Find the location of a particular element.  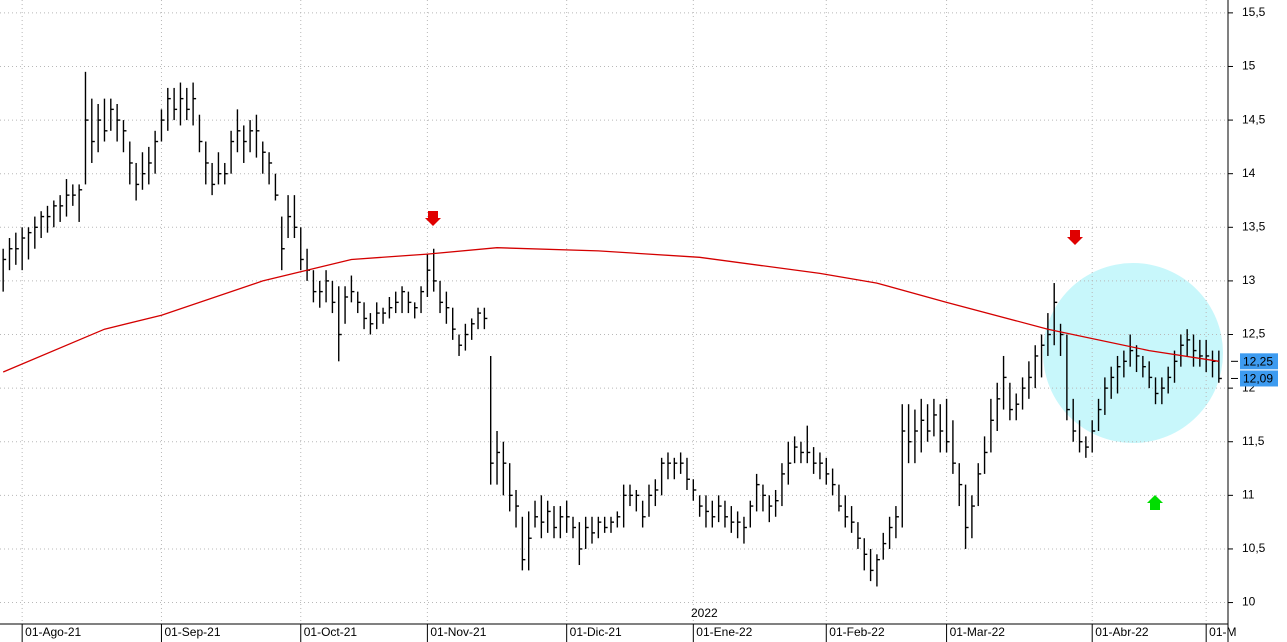

y-tick-label: 11,5 is located at coordinates (1253, 441).